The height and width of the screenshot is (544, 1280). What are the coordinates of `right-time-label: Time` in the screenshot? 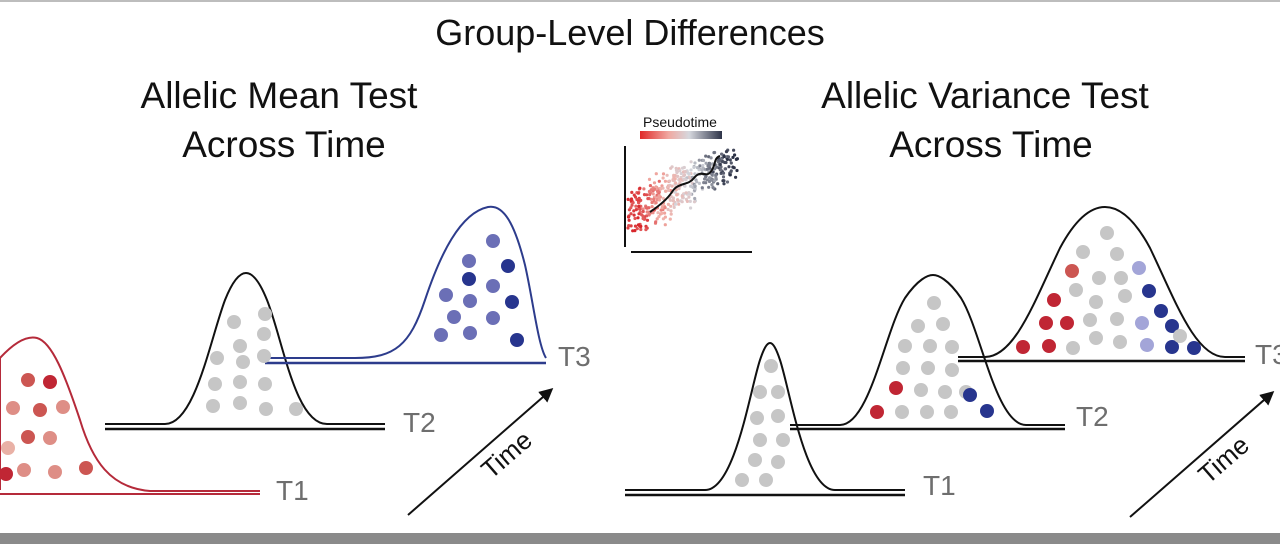 It's located at (1223, 460).